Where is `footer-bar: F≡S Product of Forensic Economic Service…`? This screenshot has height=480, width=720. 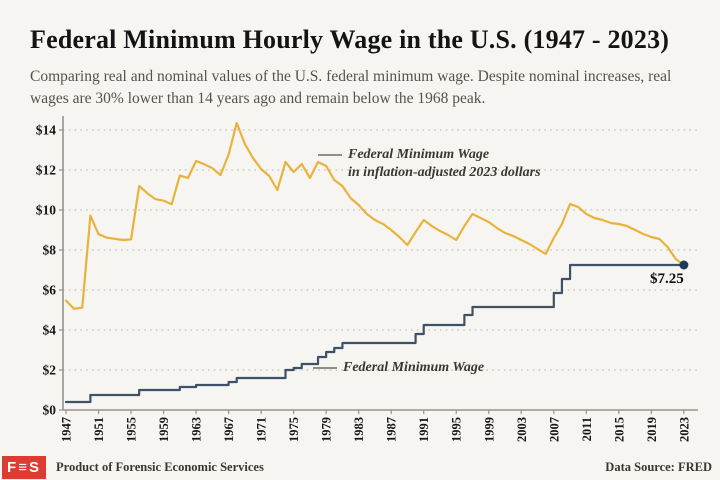
footer-bar: F≡S Product of Forensic Economic Service… is located at coordinates (360, 467).